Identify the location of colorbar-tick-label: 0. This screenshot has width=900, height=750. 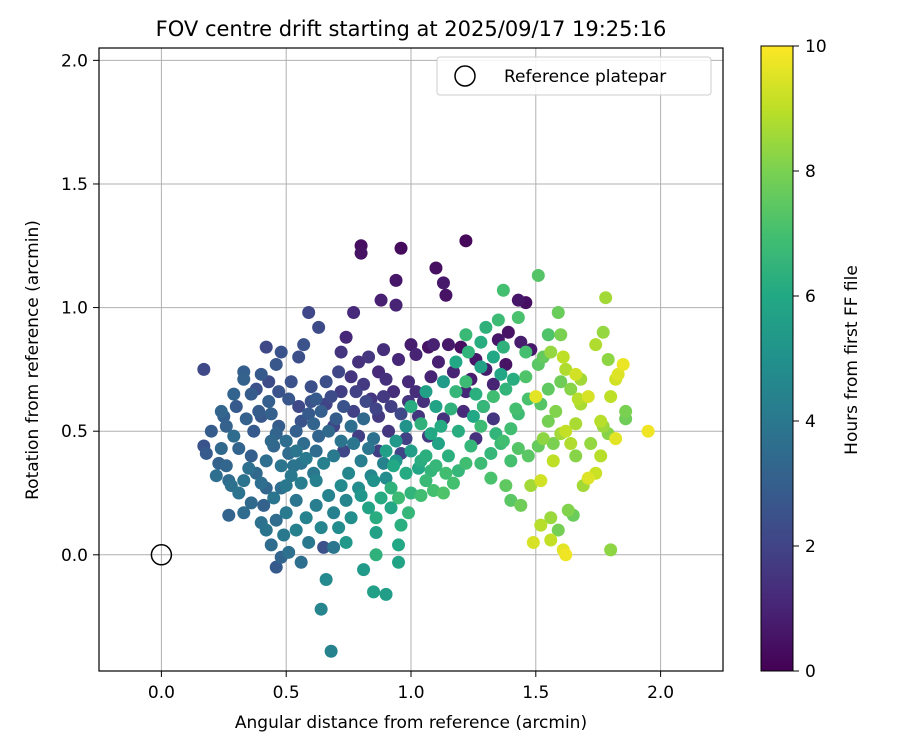
(810, 672).